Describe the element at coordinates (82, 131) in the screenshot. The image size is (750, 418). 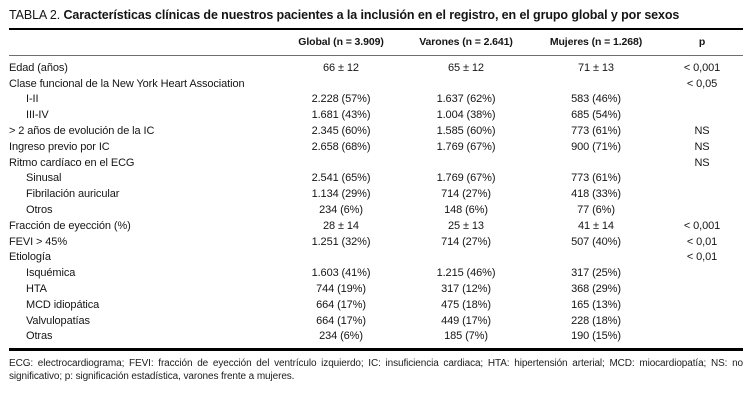
I see `row-label: > 2 años de evolución de la IC` at that location.